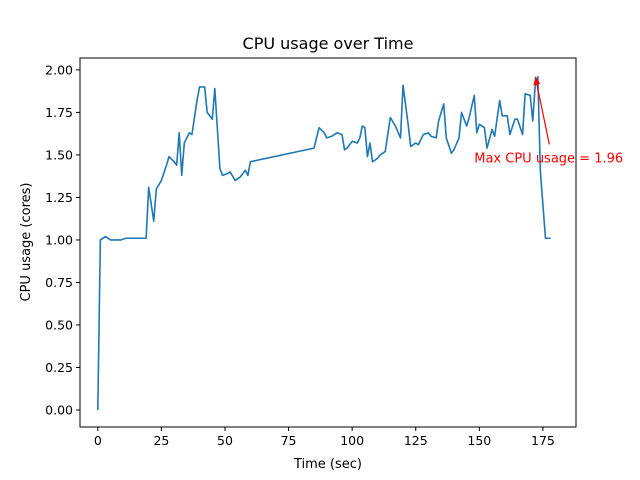 This screenshot has width=640, height=480. What do you see at coordinates (26, 242) in the screenshot?
I see `y-axis-label: CPU usage (cores)` at bounding box center [26, 242].